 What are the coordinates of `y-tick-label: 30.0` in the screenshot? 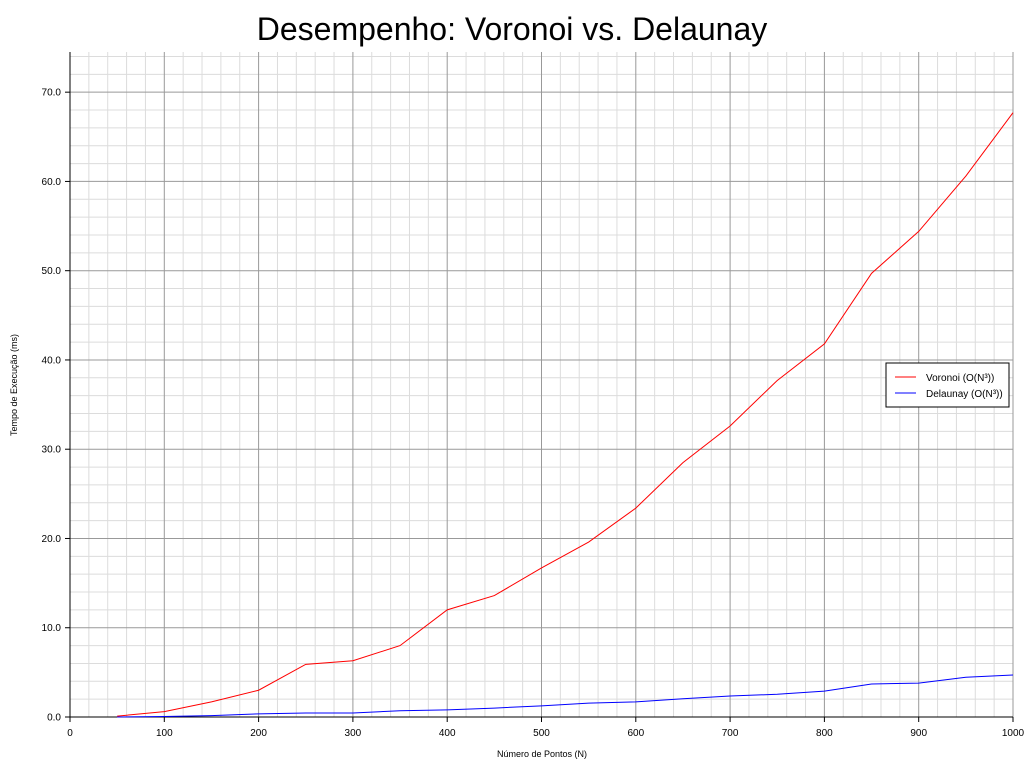 It's located at (52, 450).